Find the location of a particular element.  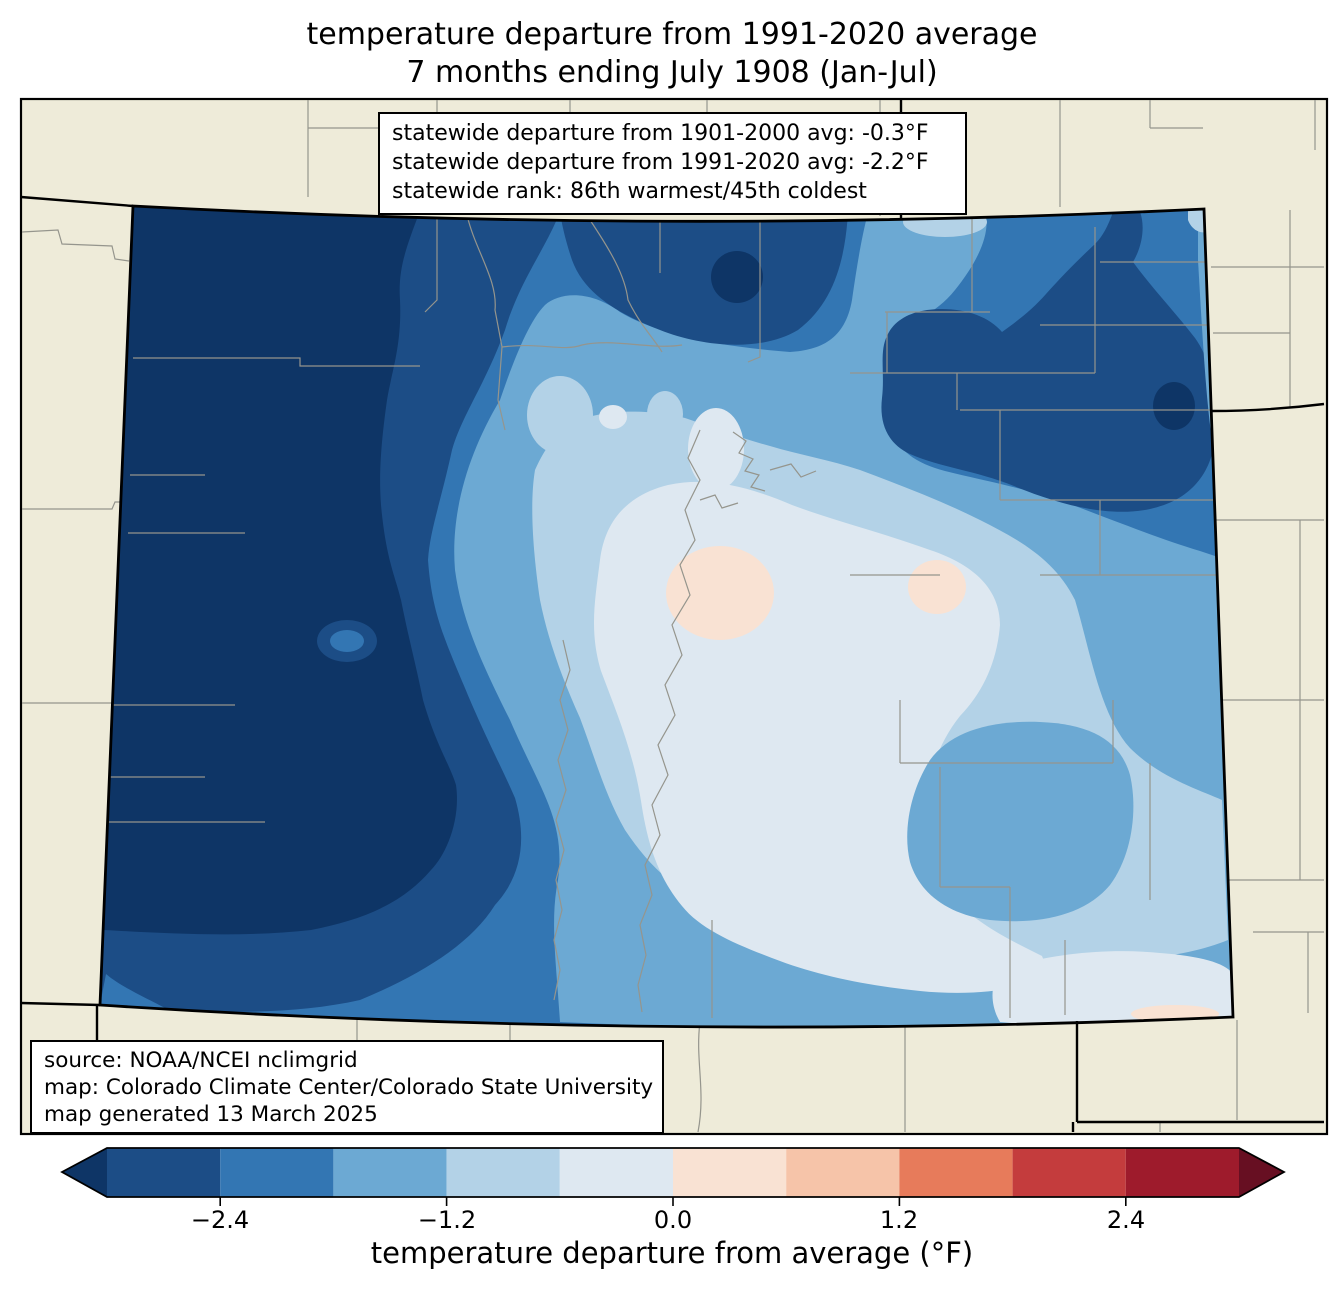

colorbar-tick-label-0: 0.0 is located at coordinates (673, 1220).